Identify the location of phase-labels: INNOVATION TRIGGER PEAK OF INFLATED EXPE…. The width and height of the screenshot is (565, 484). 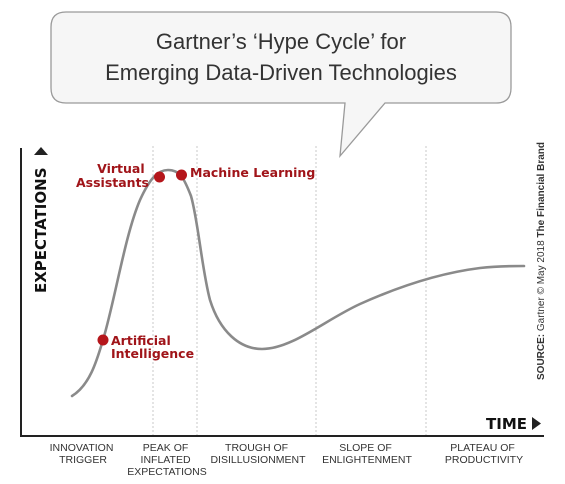
(286, 460).